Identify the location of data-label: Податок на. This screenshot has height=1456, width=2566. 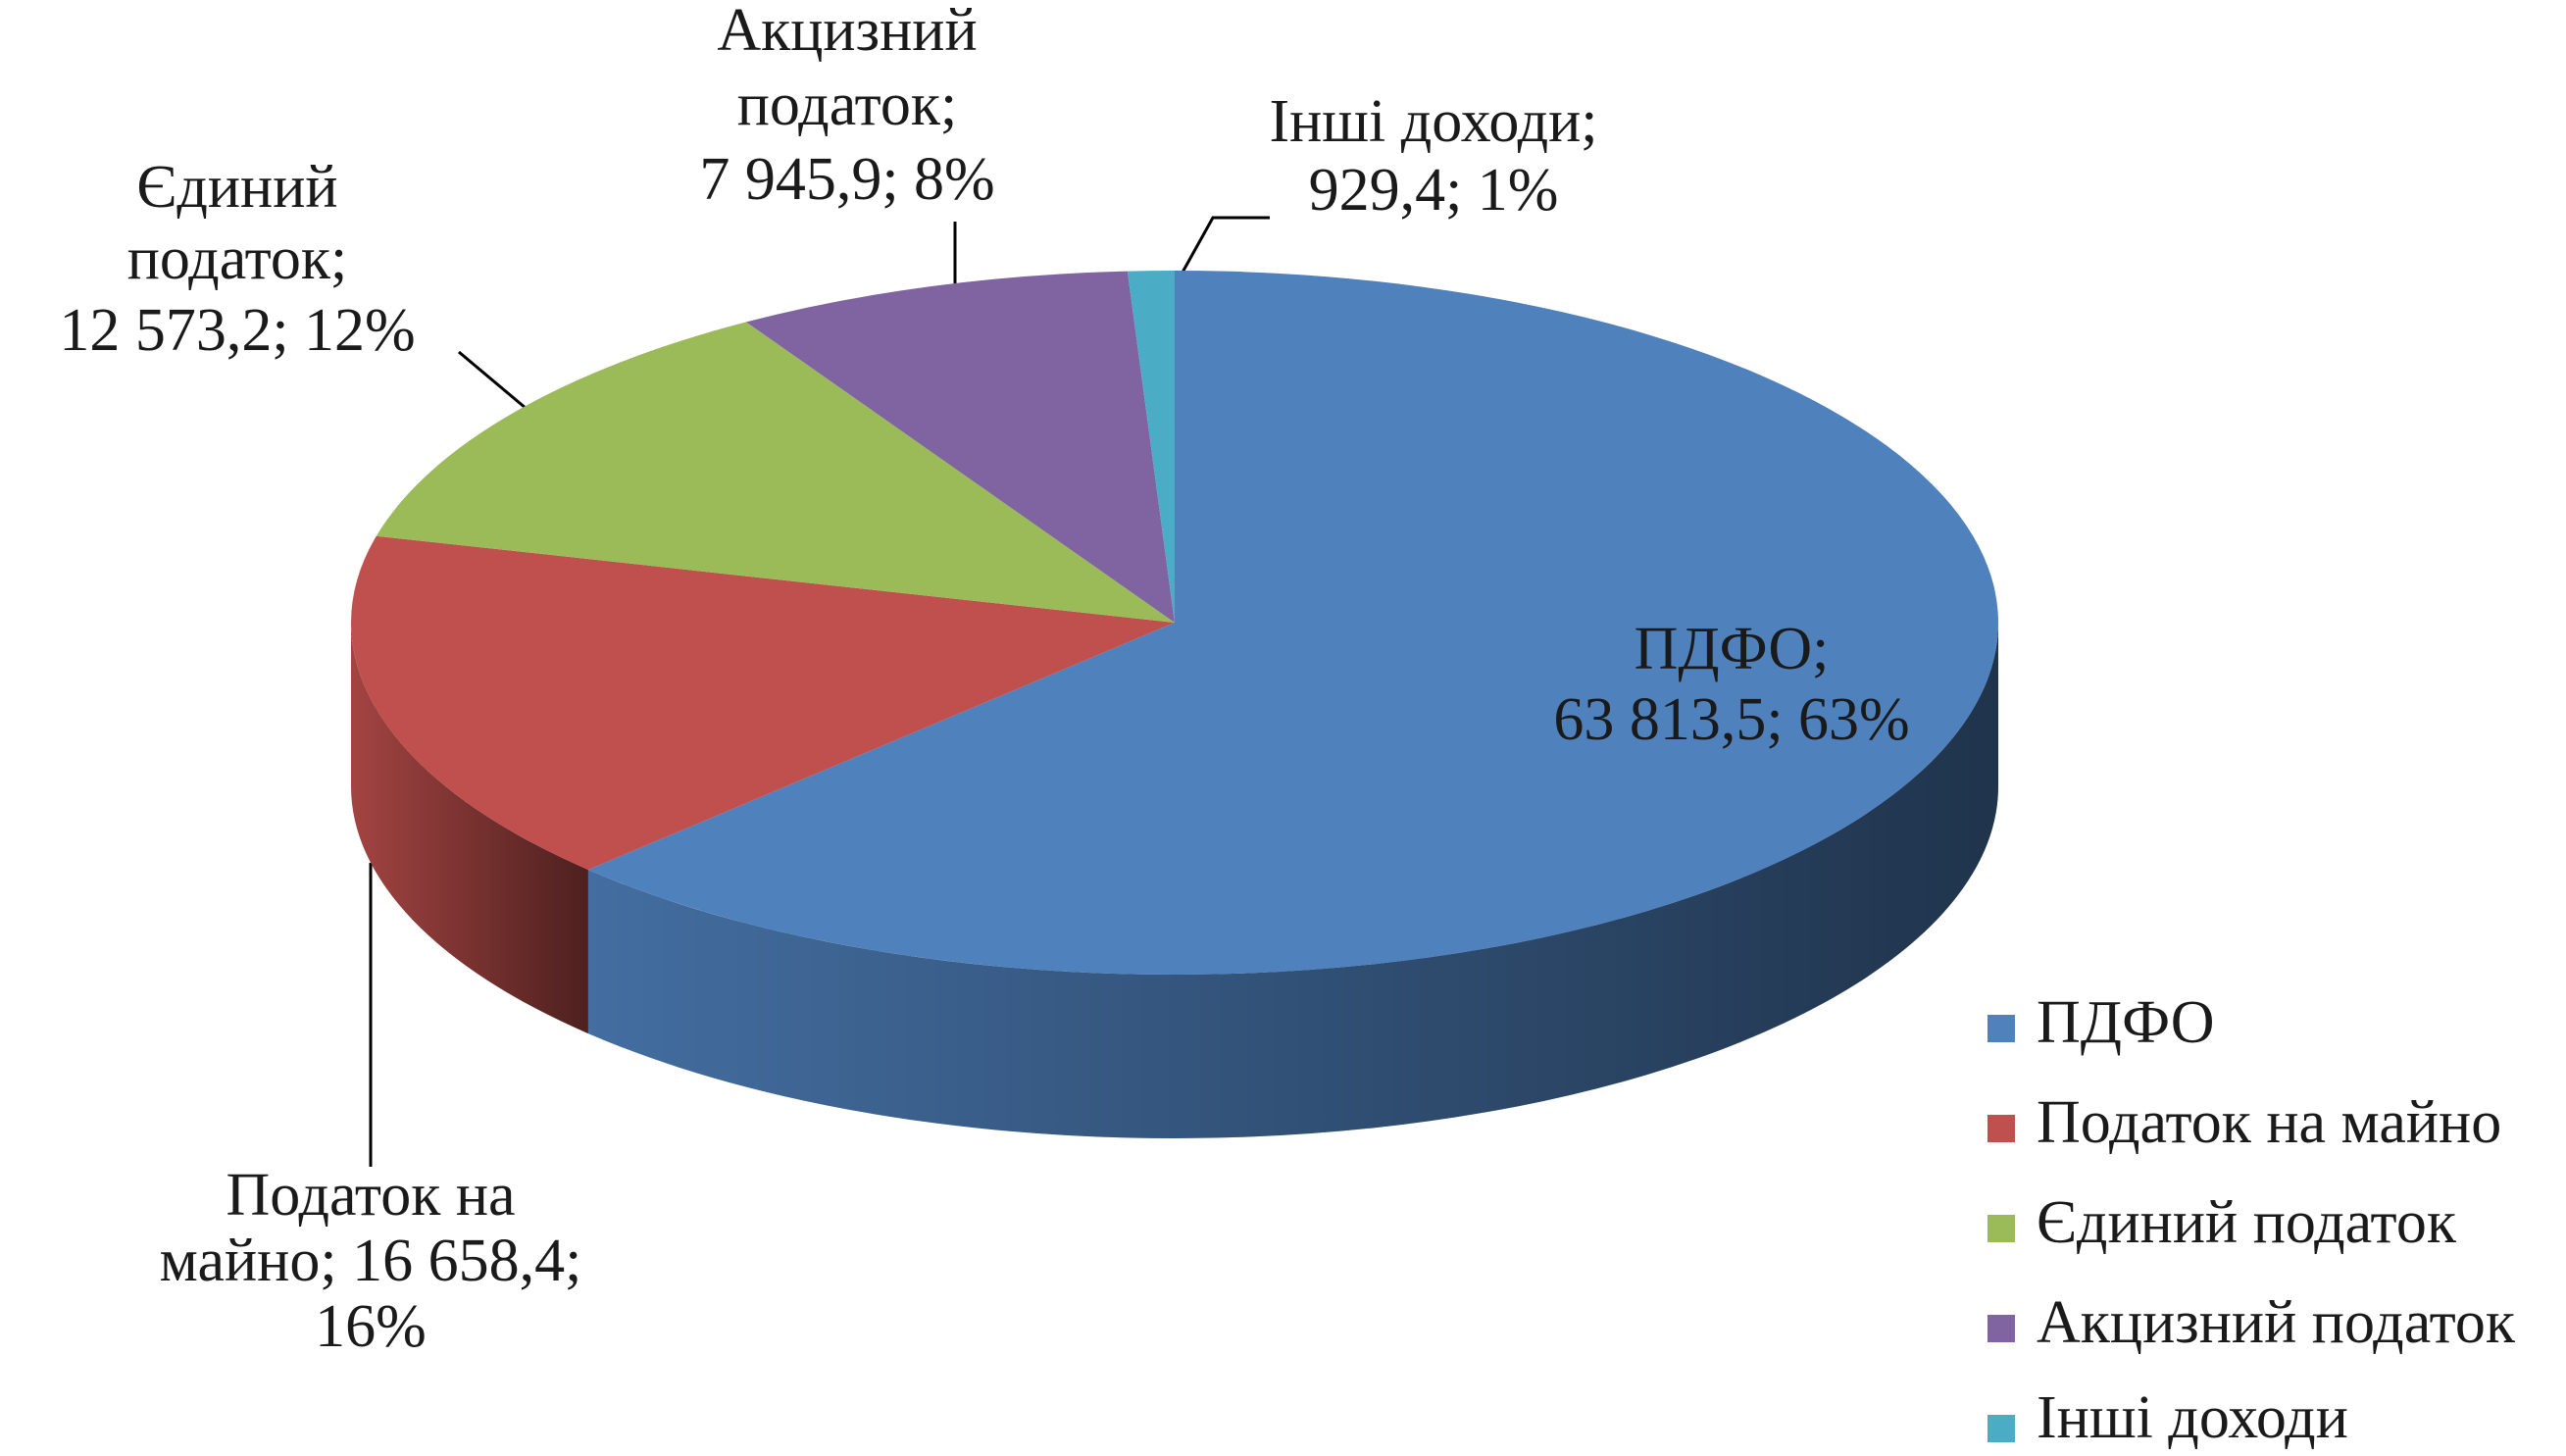
(370, 1195).